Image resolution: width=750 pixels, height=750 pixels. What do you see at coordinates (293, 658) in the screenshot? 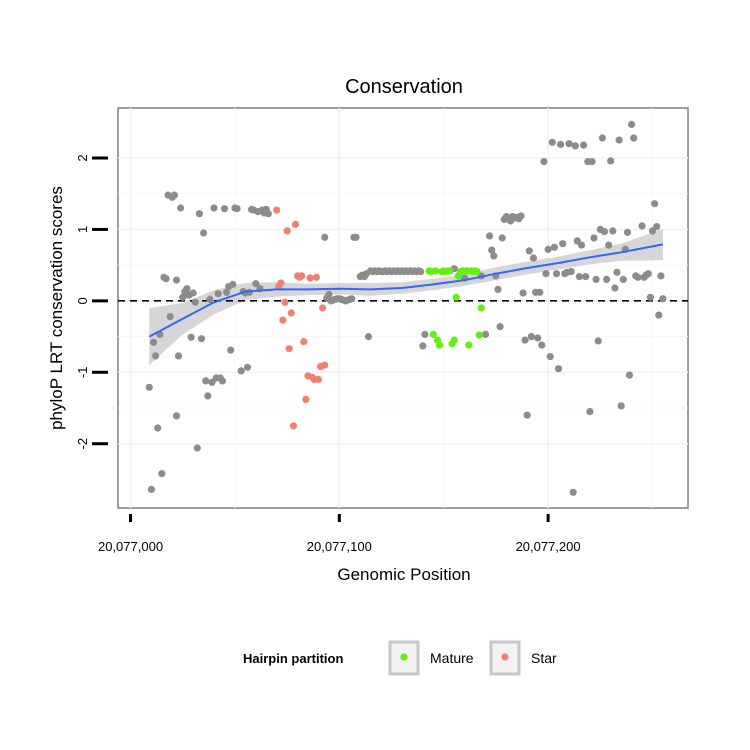
I see `legend-title: Hairpin partition` at bounding box center [293, 658].